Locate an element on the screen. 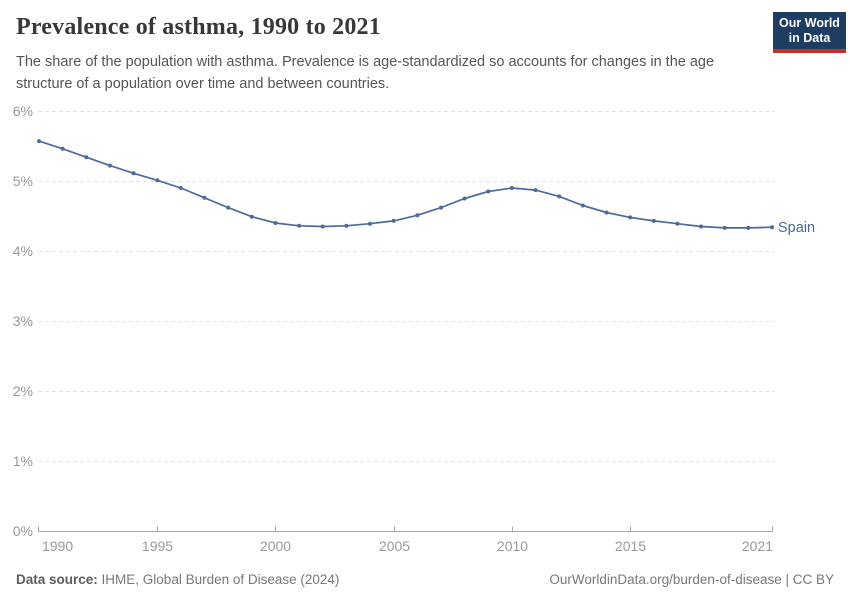 This screenshot has width=850, height=600. series-line is located at coordinates (405, 184).